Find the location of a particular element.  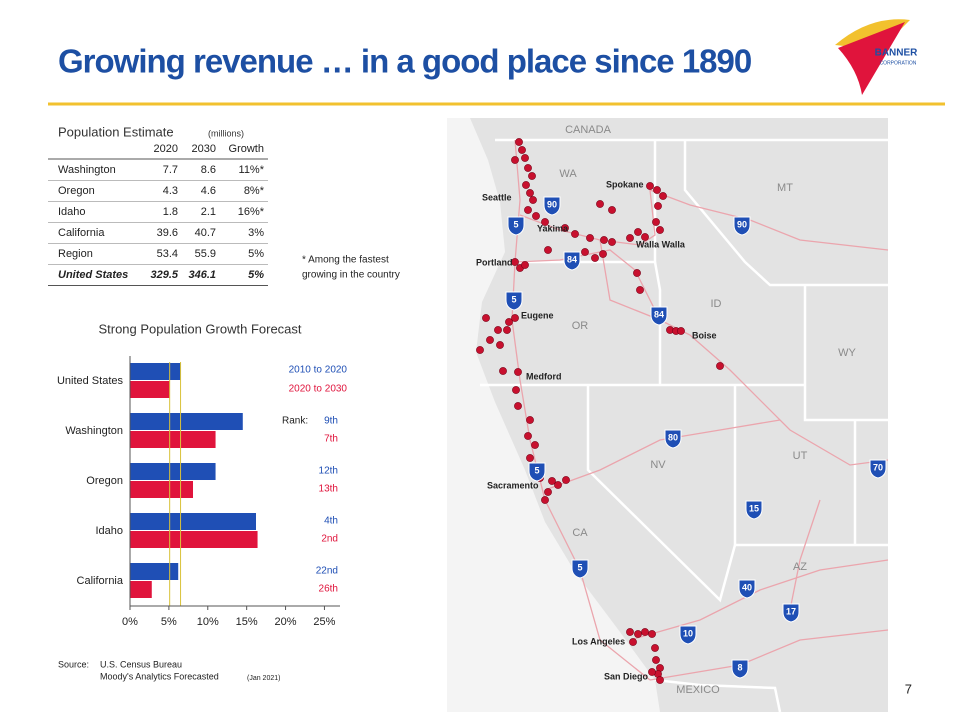

region-label: CANADA is located at coordinates (588, 130).